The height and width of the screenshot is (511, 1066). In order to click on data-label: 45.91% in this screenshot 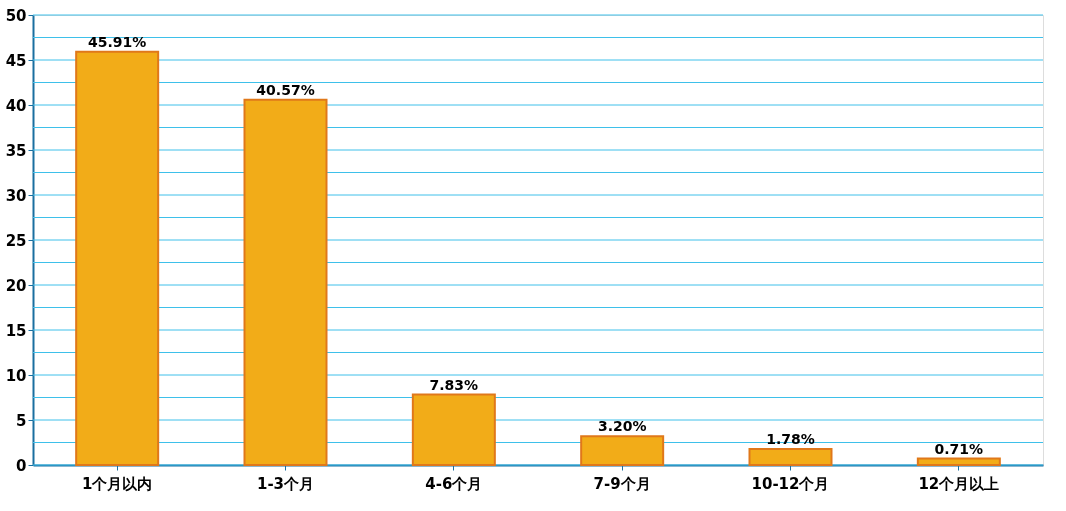, I will do `click(117, 41)`.